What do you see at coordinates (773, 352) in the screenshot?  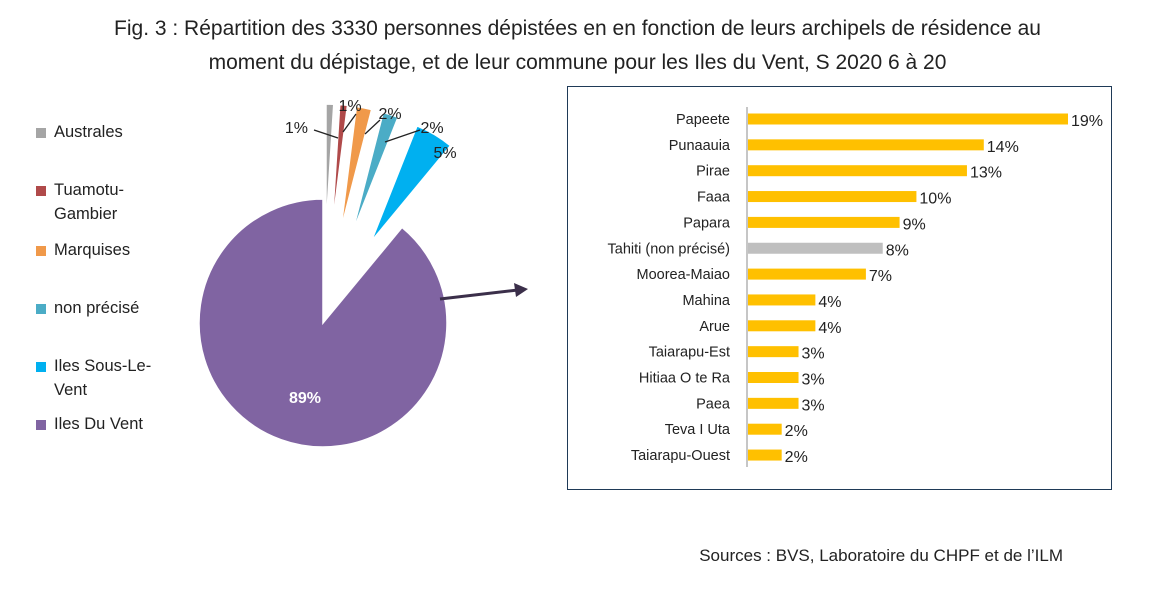 I see `bar-taiarapu-est` at bounding box center [773, 352].